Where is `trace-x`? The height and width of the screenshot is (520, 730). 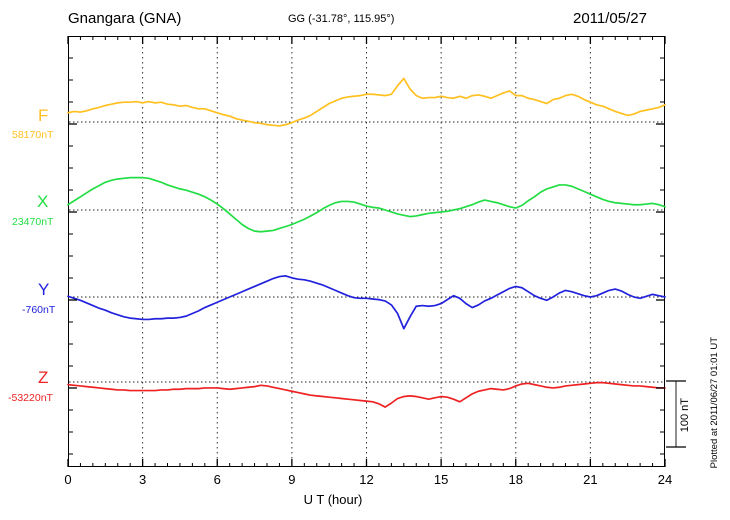
trace-x is located at coordinates (366, 204).